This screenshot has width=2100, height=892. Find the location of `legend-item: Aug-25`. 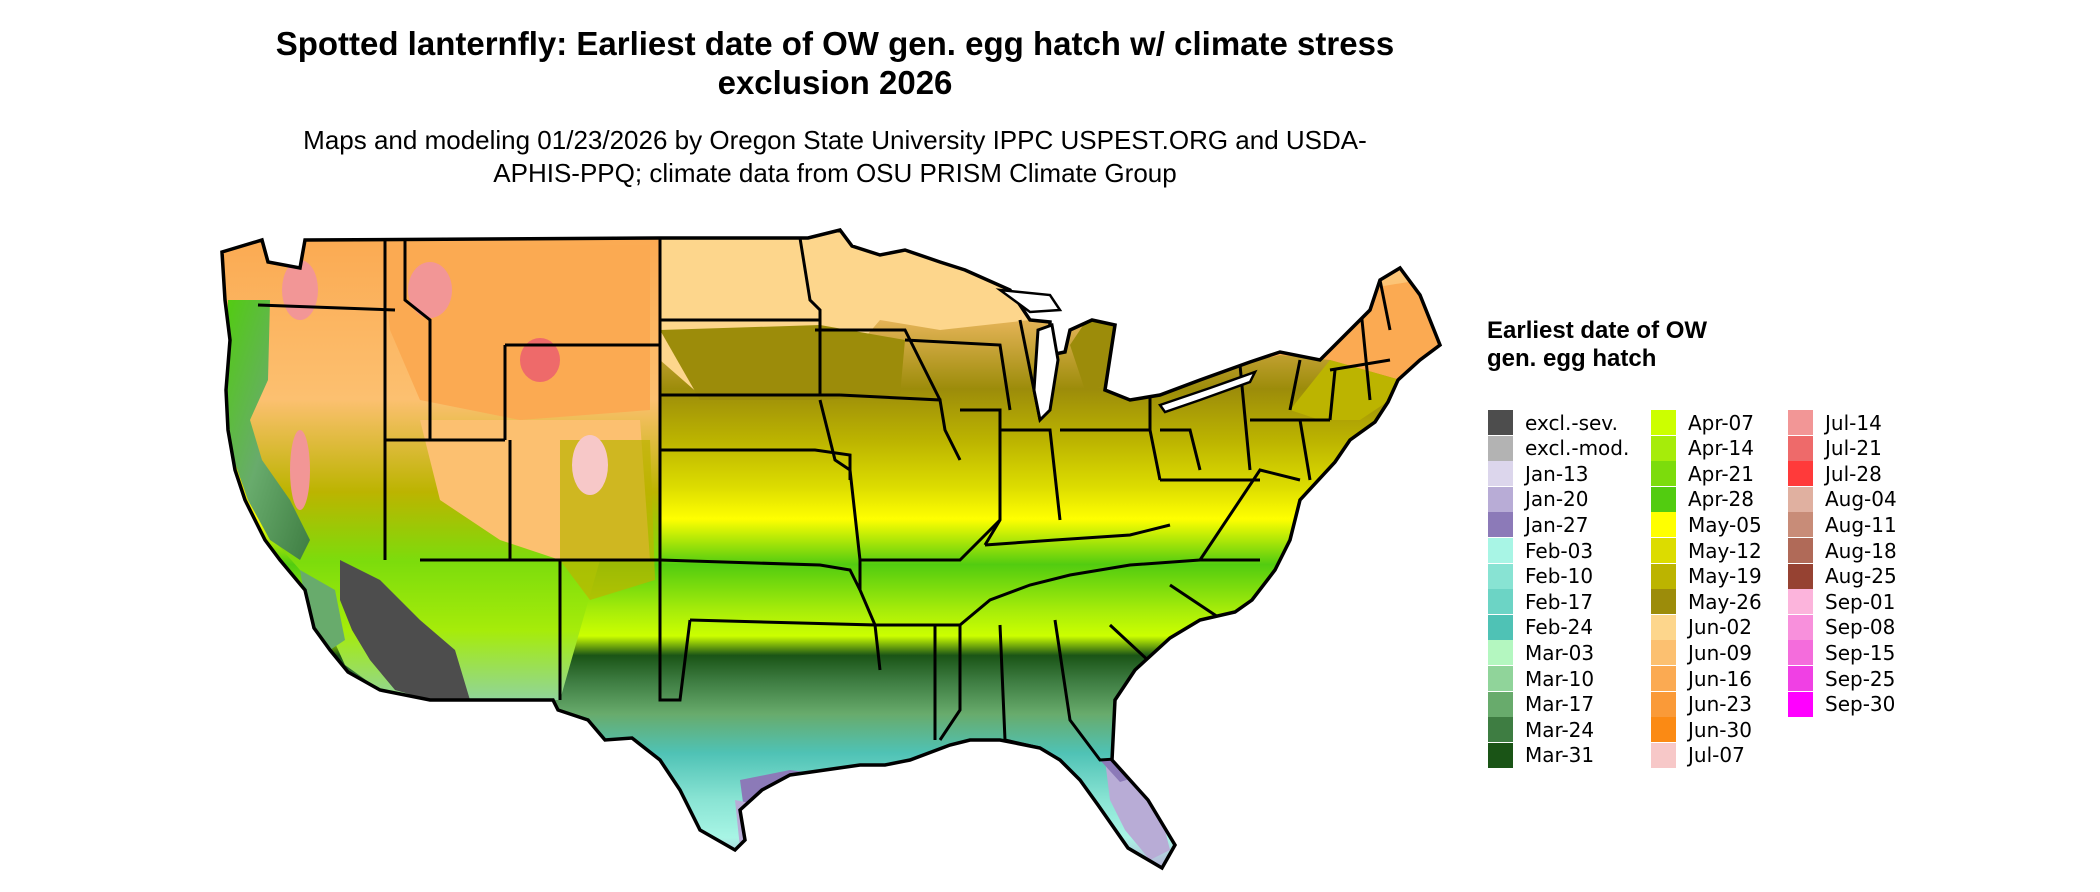

legend-item: Aug-25 is located at coordinates (1842, 576).